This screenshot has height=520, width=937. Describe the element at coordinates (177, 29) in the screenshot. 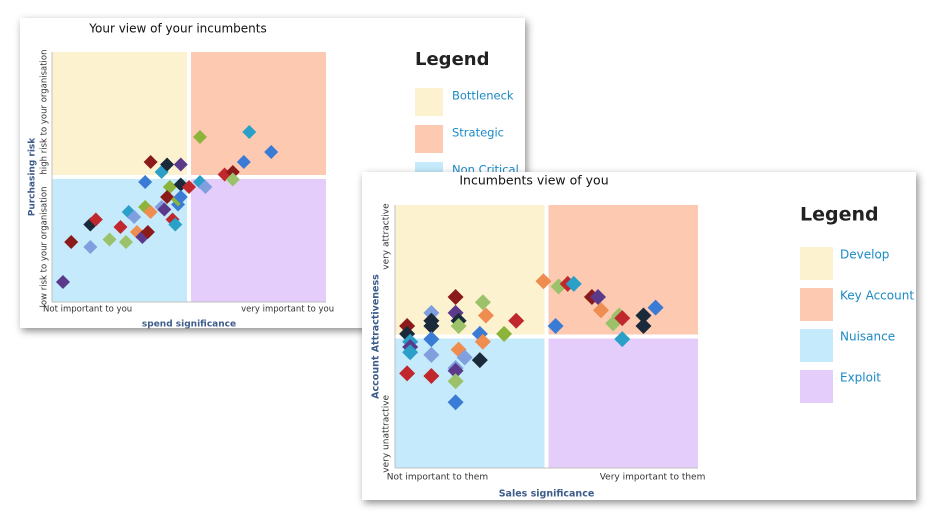

I see `chart-title: Your view of your incumbents` at that location.